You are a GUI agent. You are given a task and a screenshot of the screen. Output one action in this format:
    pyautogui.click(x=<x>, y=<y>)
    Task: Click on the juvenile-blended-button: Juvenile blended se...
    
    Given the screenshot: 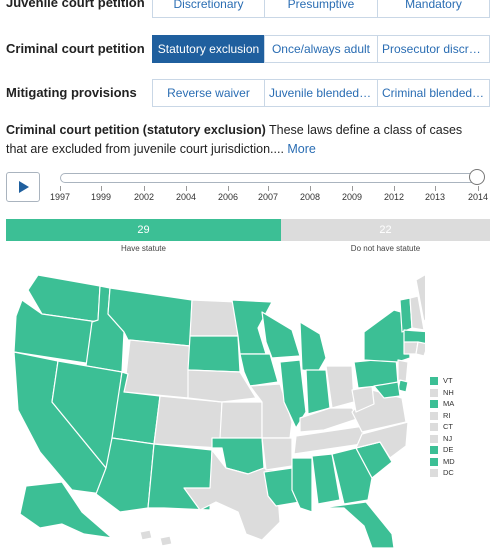 What is the action you would take?
    pyautogui.click(x=321, y=93)
    